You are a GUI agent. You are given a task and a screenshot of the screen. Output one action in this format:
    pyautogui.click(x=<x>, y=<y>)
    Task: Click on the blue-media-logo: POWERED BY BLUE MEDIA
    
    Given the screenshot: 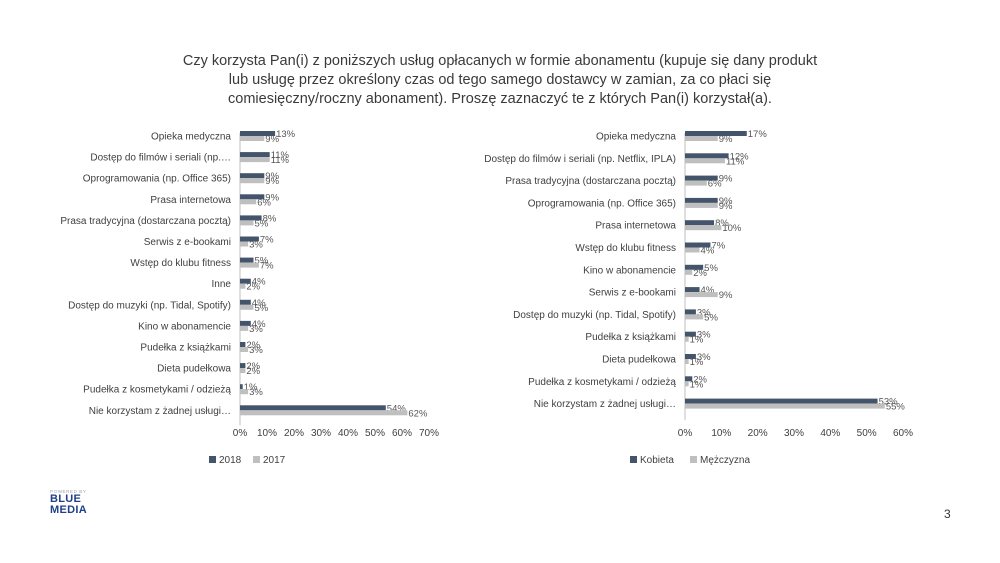 What is the action you would take?
    pyautogui.click(x=68, y=502)
    